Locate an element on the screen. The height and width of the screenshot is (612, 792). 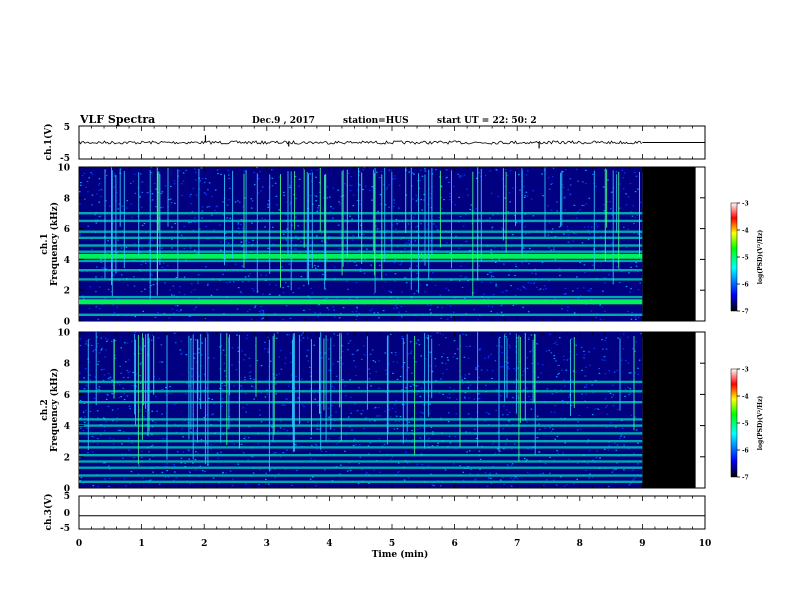
colorbar-tick-label: -7 is located at coordinates (745, 312).